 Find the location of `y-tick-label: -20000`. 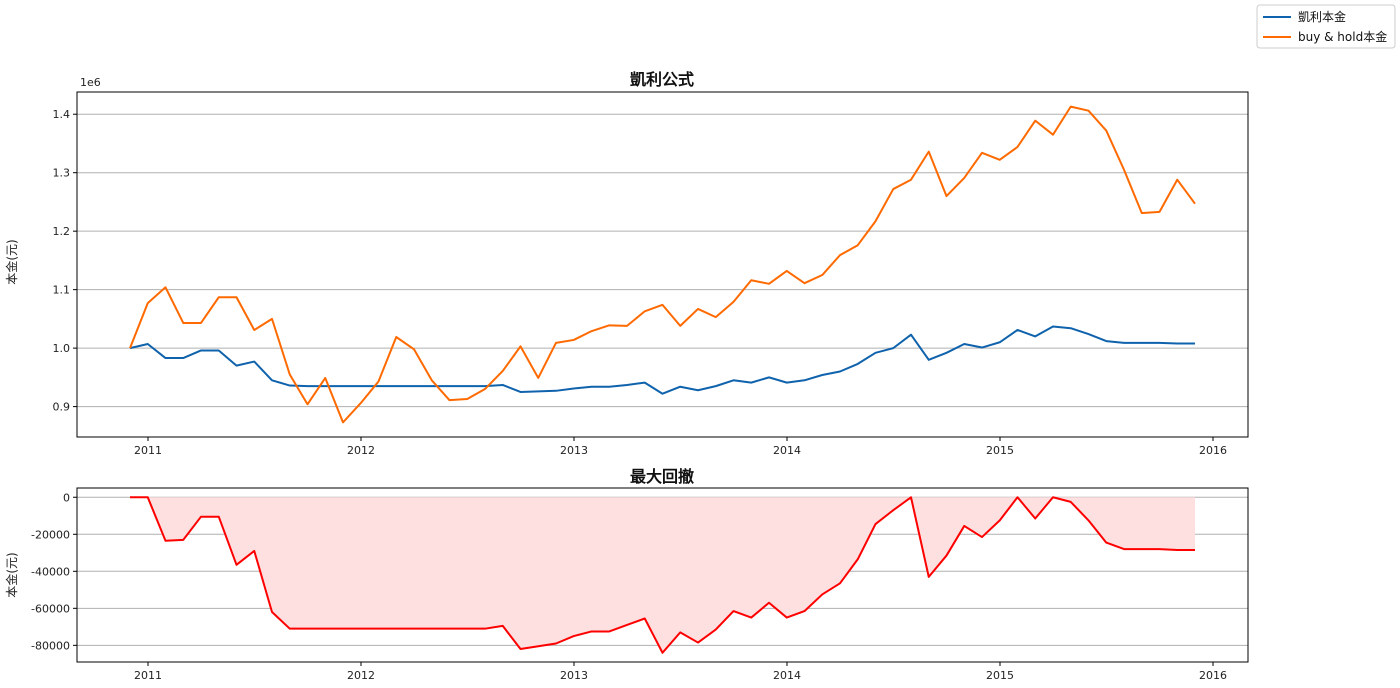

y-tick-label: -20000 is located at coordinates (50, 534).